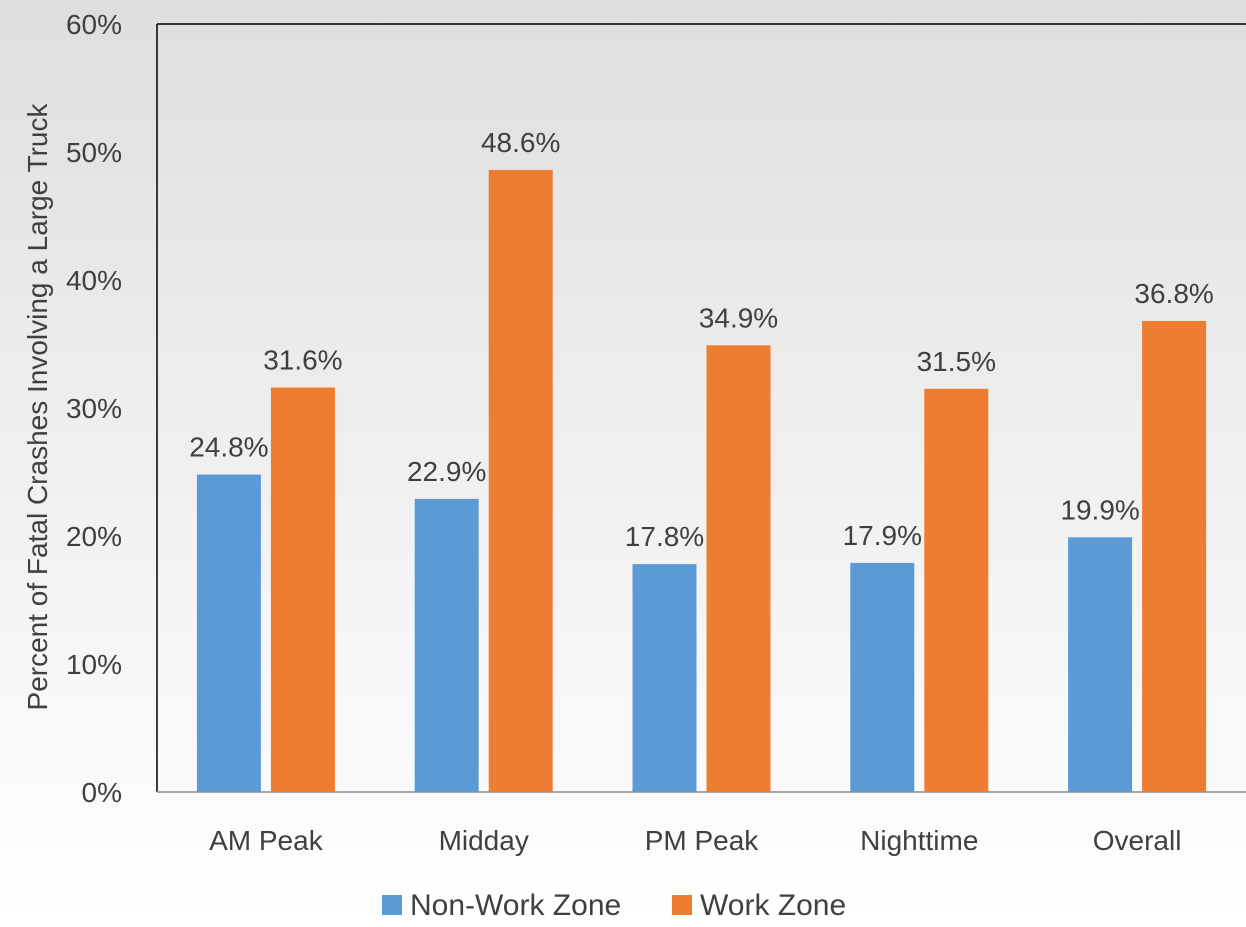  What do you see at coordinates (228, 447) in the screenshot?
I see `data-label: 24.8%` at bounding box center [228, 447].